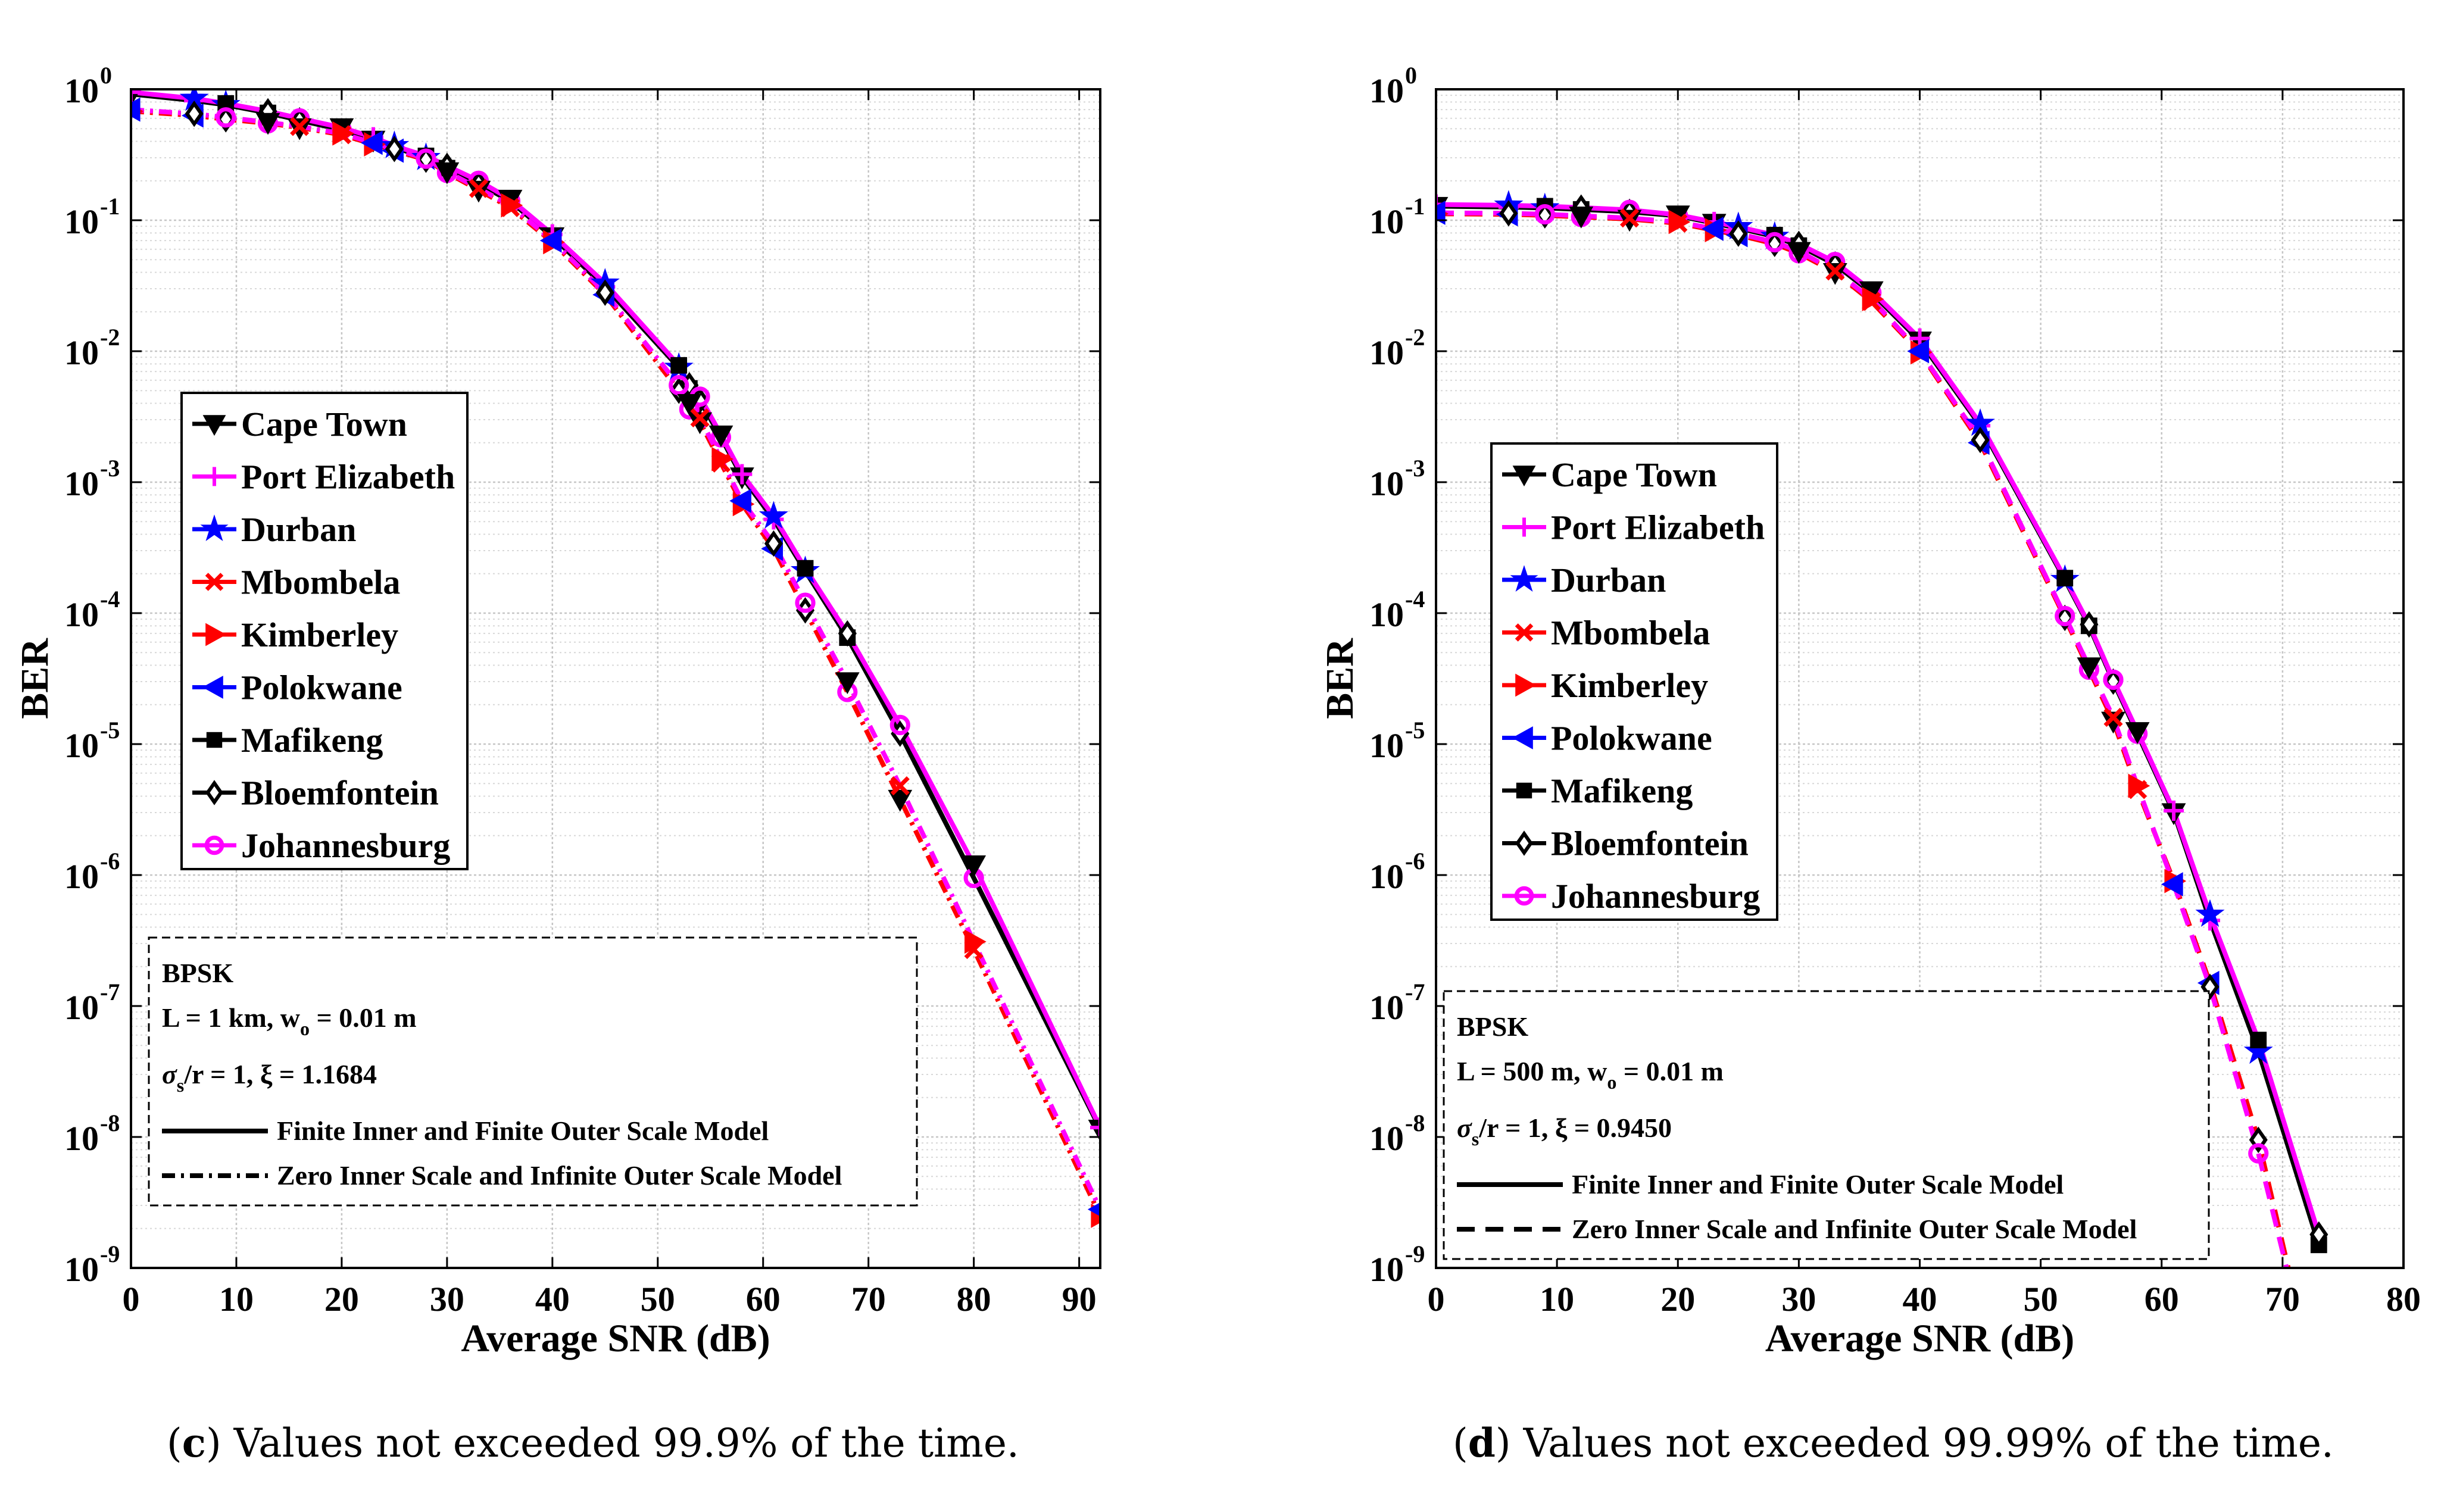  I want to click on tri-right-icon, so click(216, 634).